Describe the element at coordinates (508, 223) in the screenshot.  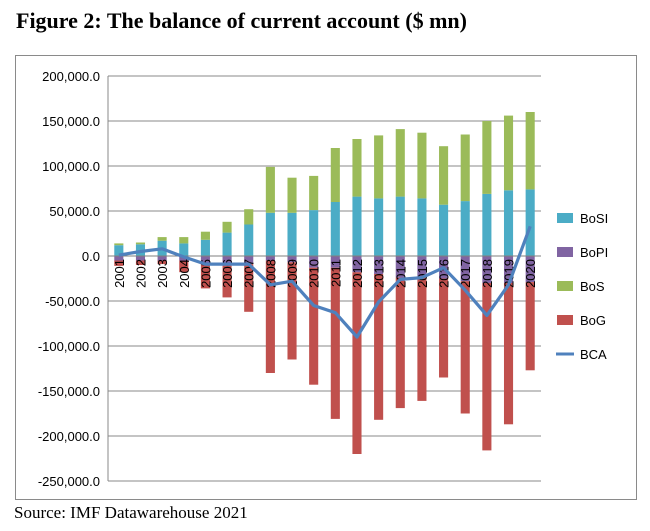
I see `bar-bosi-2019` at that location.